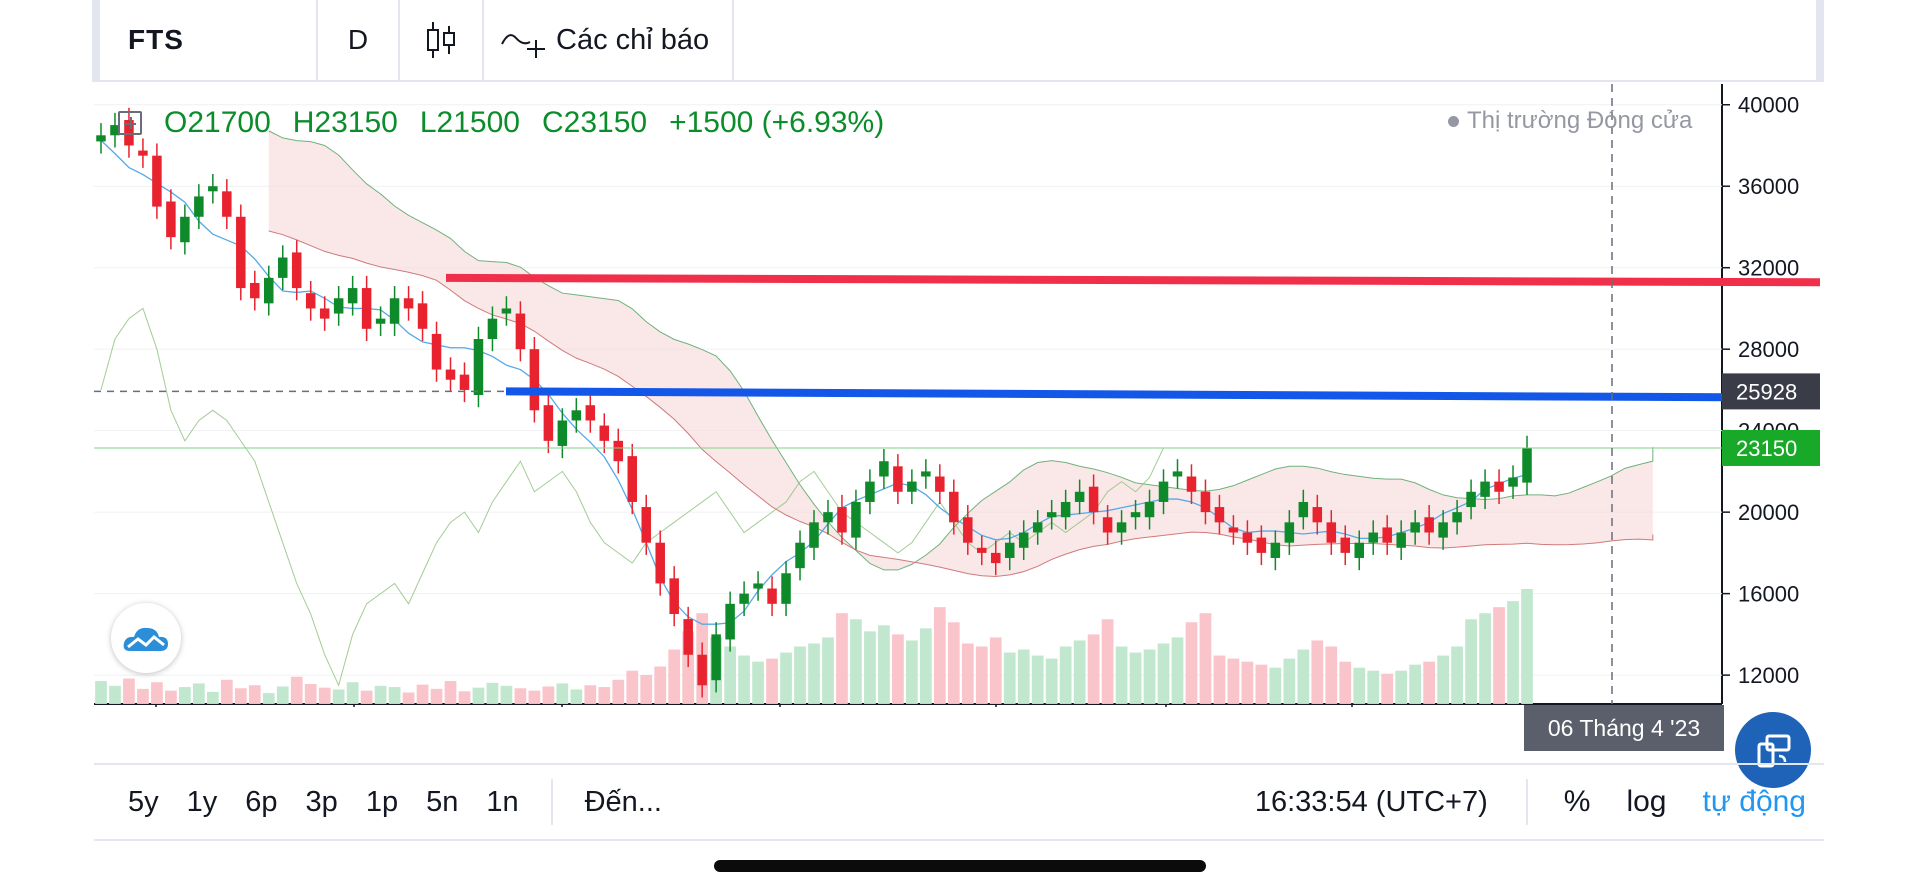 This screenshot has height=887, width=1920. I want to click on range-6m: 6p, so click(261, 801).